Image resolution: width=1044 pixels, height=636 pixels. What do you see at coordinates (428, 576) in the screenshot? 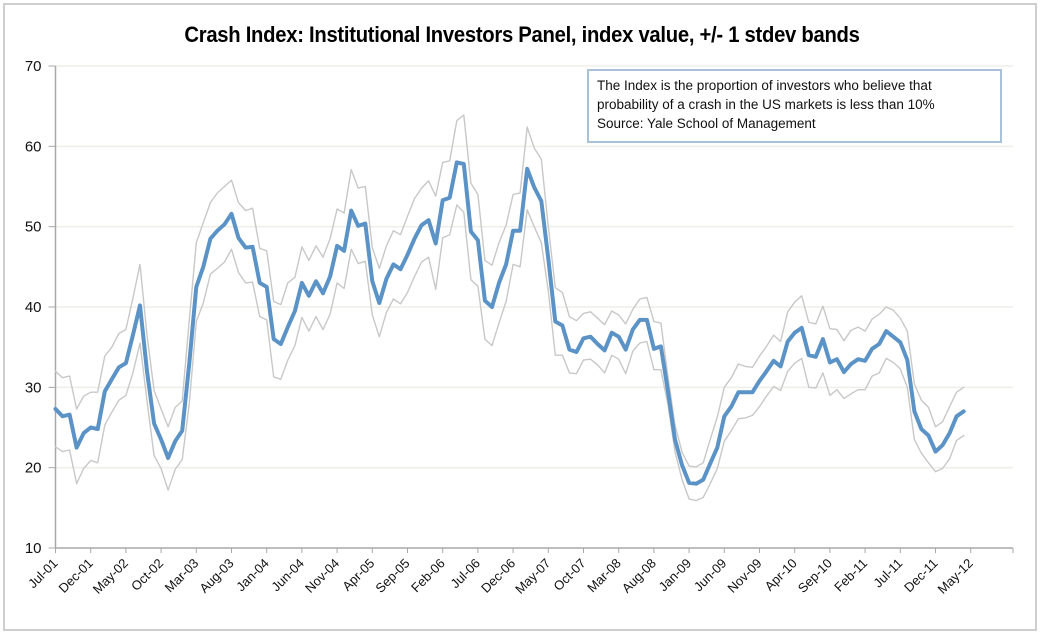
I see `x-tick-label: Feb-06` at bounding box center [428, 576].